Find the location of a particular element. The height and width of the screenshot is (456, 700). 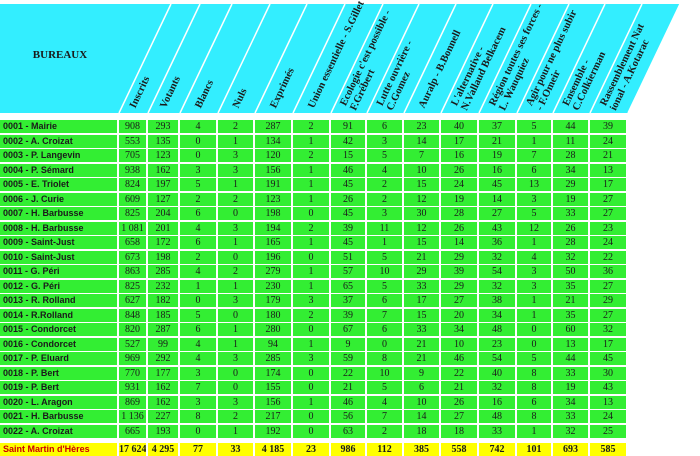

table-cell: 201 is located at coordinates (163, 228).